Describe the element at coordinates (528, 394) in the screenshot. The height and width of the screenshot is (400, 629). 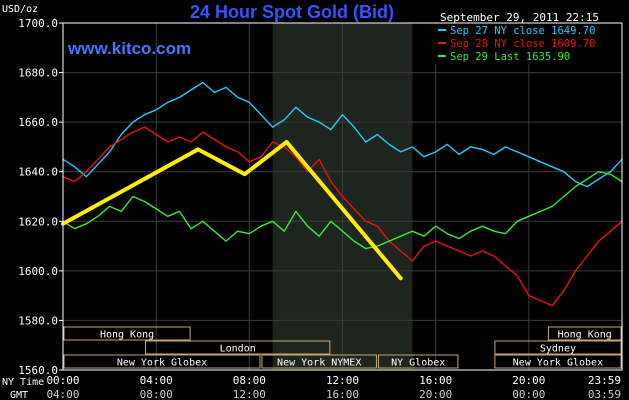
I see `x-tick-label-gmt: 00:00` at that location.